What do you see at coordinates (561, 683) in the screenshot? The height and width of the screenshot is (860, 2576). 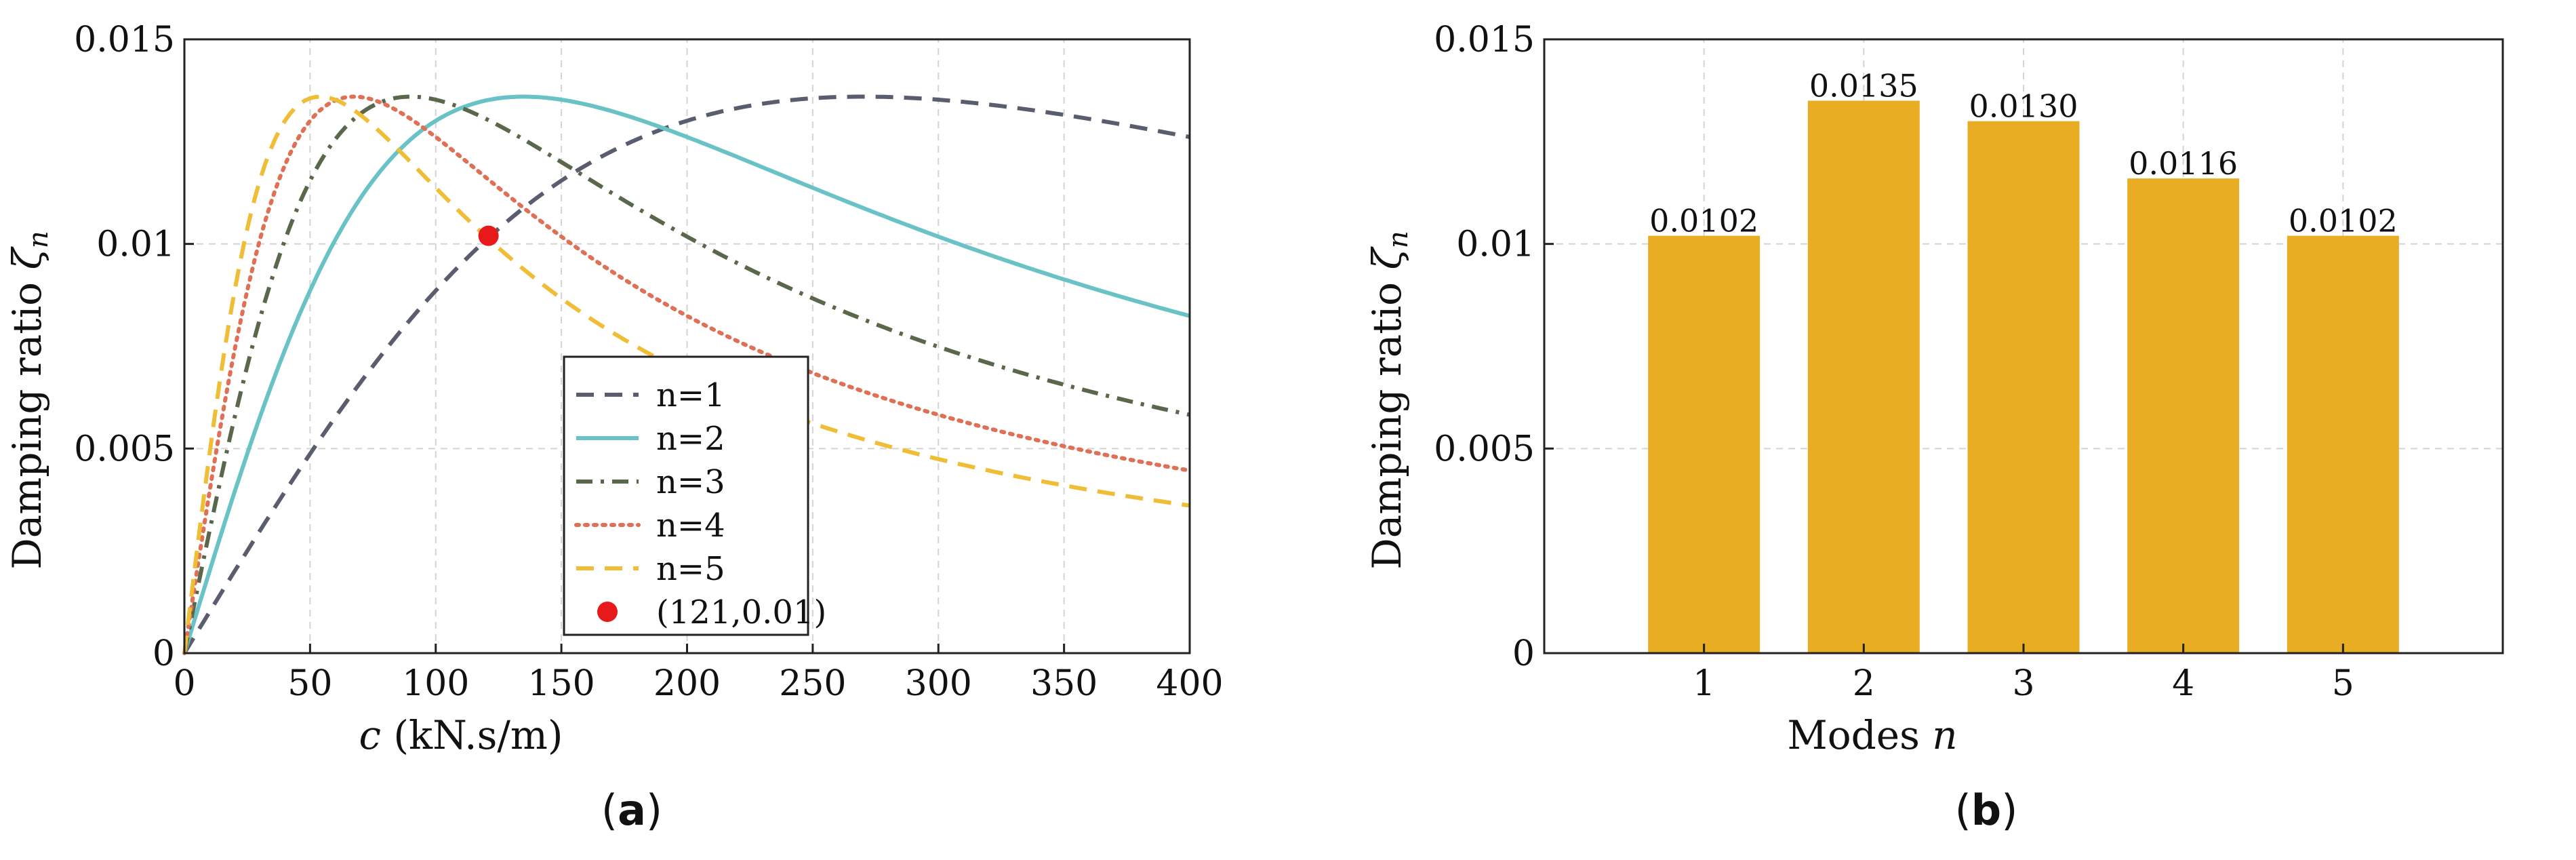 I see `chart-a-xtick-label: 150` at bounding box center [561, 683].